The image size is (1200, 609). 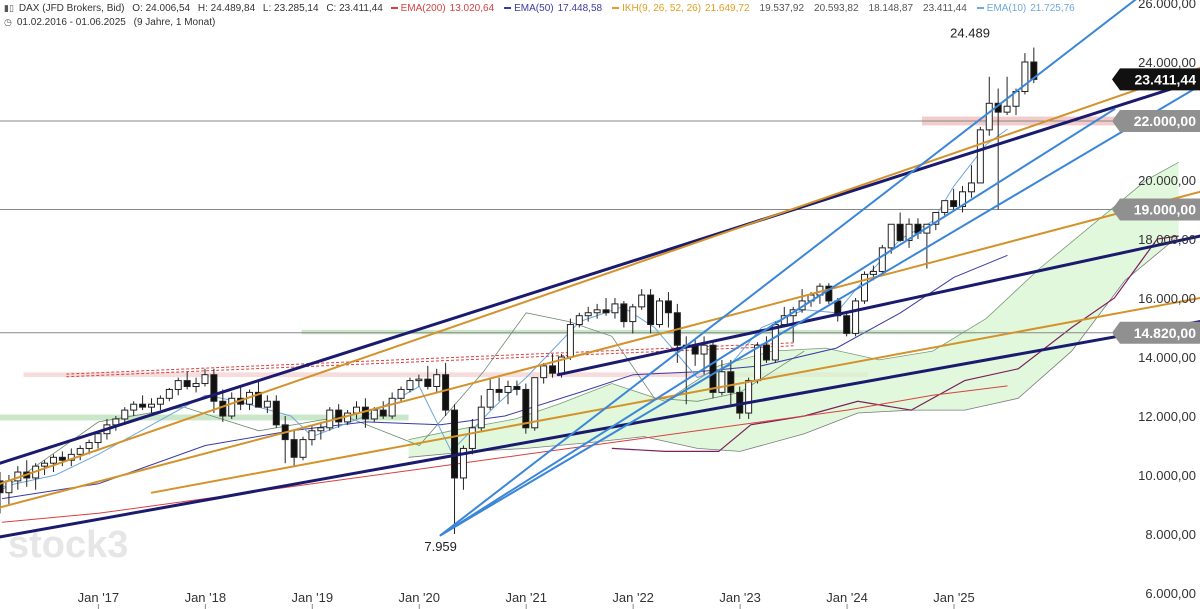 What do you see at coordinates (1156, 79) in the screenshot?
I see `price-tag: 23.411,44` at bounding box center [1156, 79].